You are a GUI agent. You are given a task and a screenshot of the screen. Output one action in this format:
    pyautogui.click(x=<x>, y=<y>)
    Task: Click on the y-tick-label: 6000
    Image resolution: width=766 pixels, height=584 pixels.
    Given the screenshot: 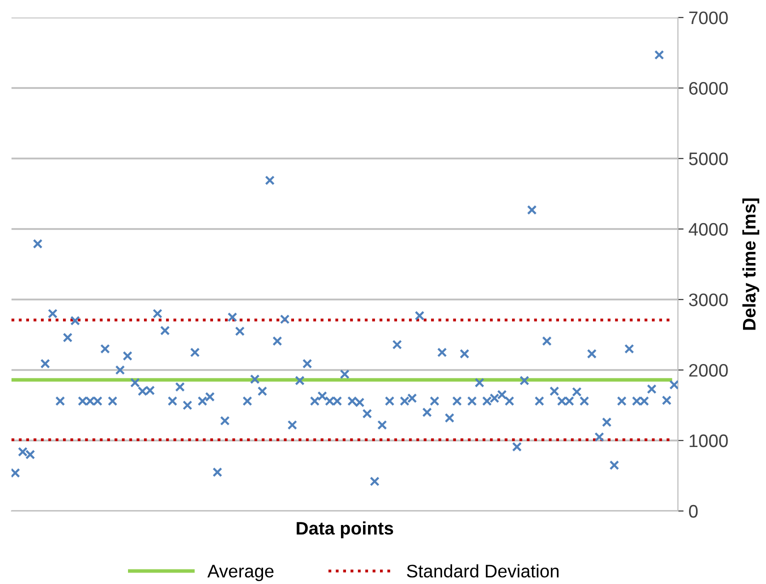 What is the action you would take?
    pyautogui.click(x=708, y=88)
    